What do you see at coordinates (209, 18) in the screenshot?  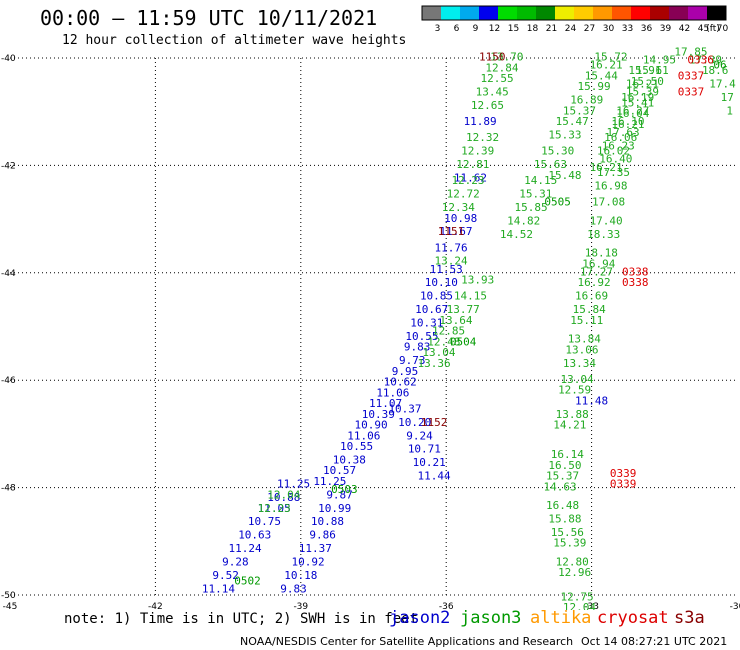 I see `chart-title: 00:00 – 11:59 UTC 10/11/2021` at bounding box center [209, 18].